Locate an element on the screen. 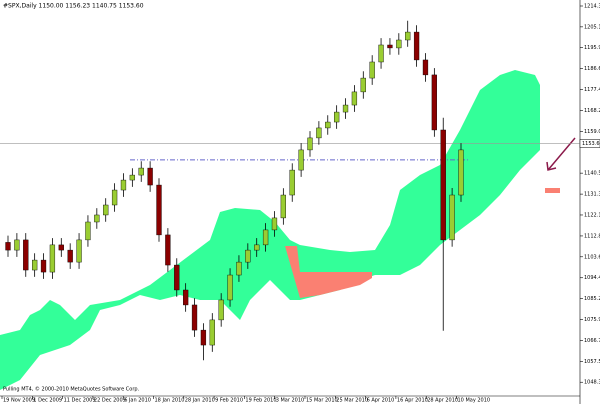  x-tick-label: 28 Jan 2010 is located at coordinates (200, 401).